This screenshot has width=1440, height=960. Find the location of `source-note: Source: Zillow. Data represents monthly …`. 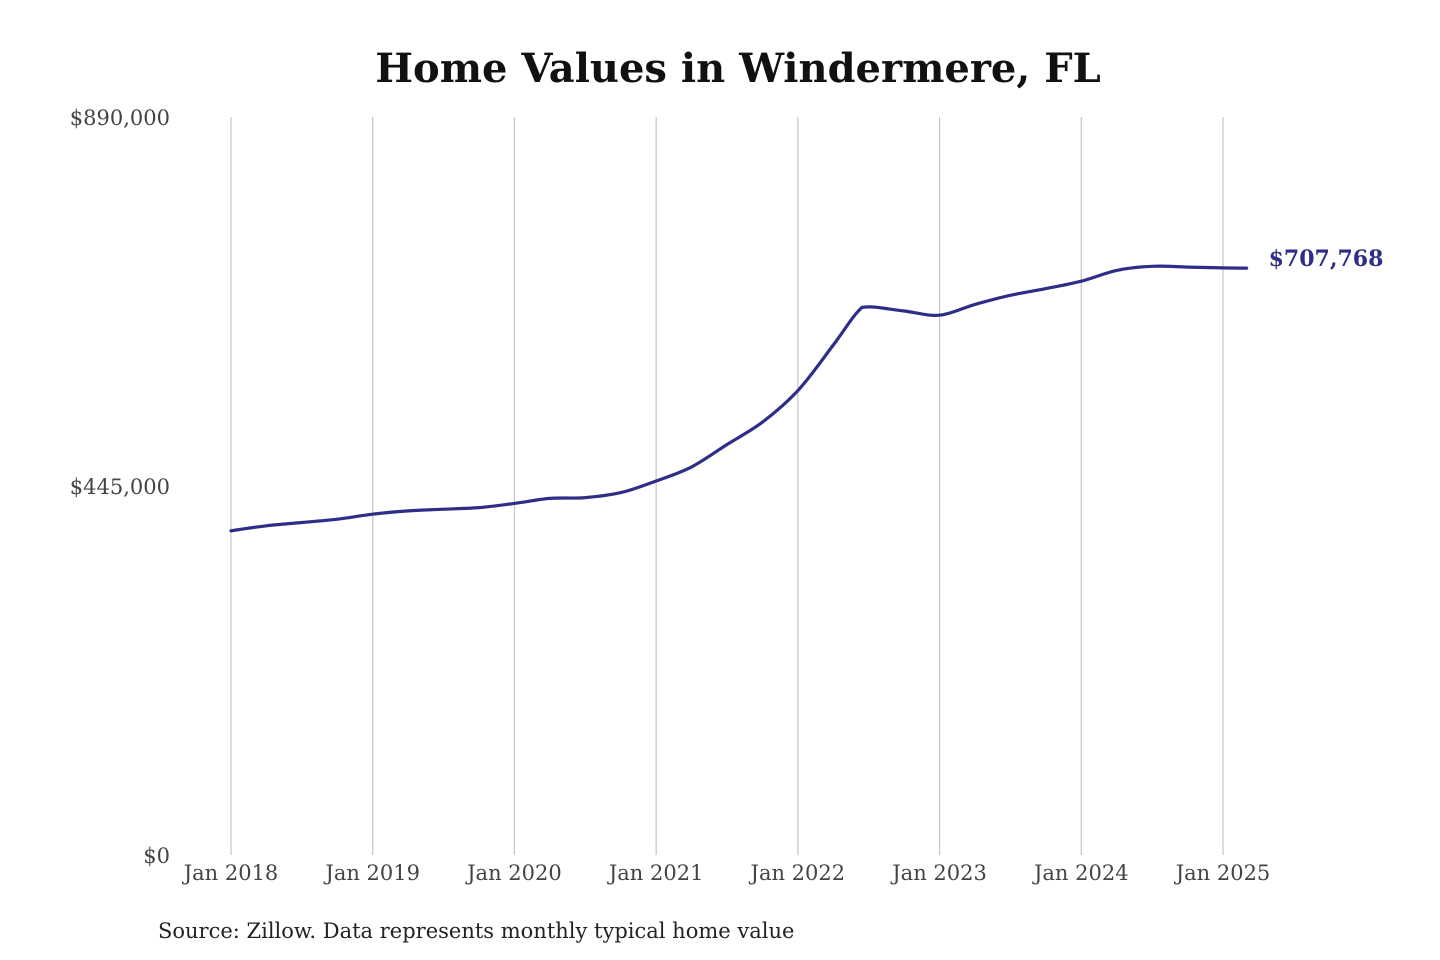

source-note: Source: Zillow. Data represents monthly … is located at coordinates (476, 931).